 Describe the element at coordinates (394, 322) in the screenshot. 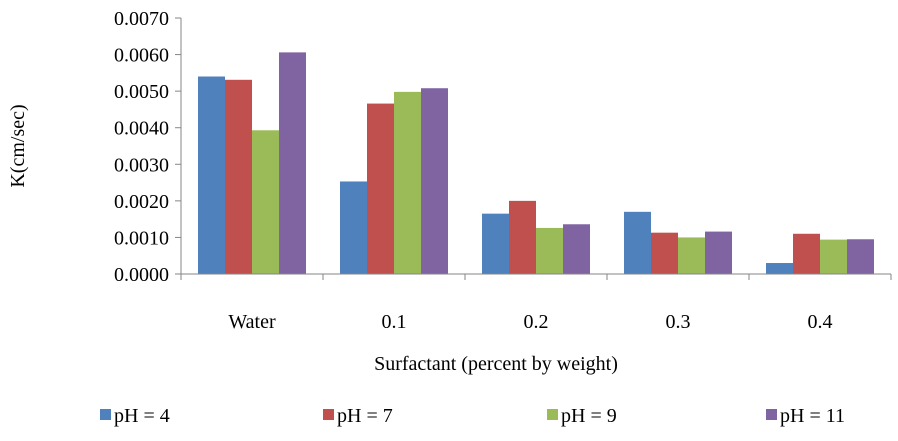

I see `x-tick-label: 0.1` at that location.